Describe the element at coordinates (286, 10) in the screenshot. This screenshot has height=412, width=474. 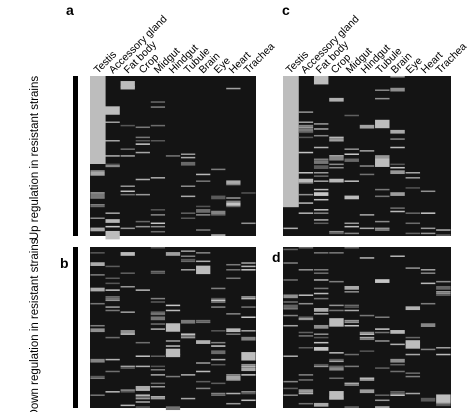
I see `panel-letter-c: c` at that location.